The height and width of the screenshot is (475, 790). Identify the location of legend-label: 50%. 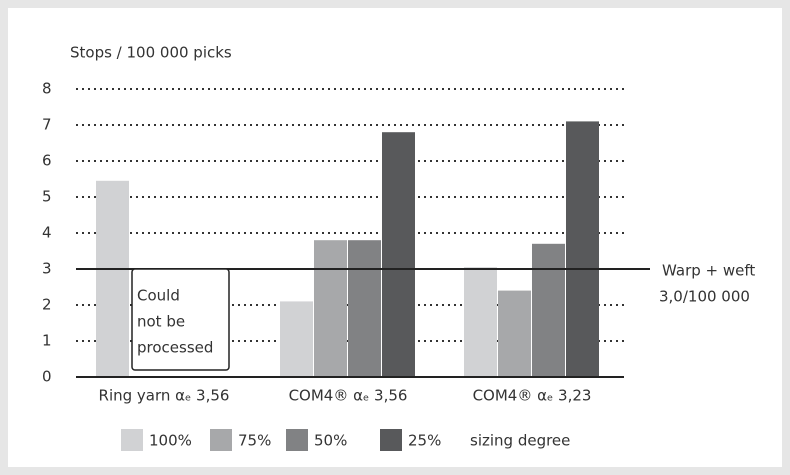
(330, 441).